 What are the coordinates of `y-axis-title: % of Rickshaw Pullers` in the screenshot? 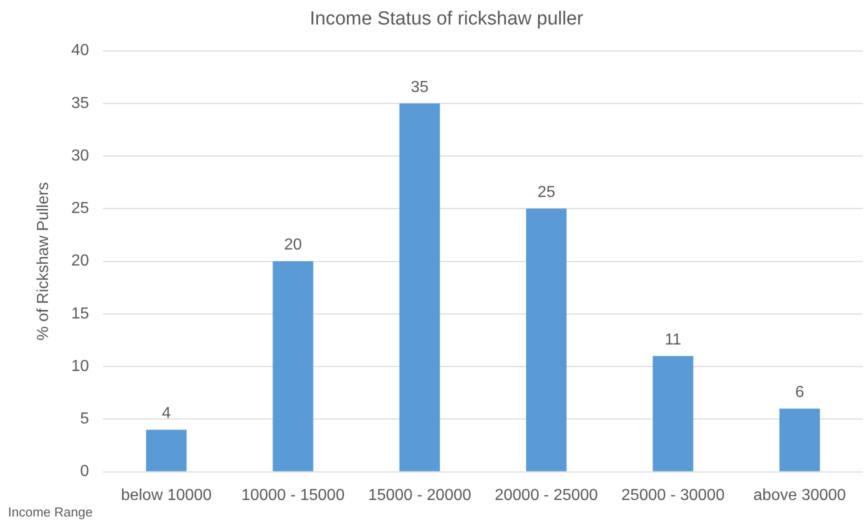 It's located at (43, 261).